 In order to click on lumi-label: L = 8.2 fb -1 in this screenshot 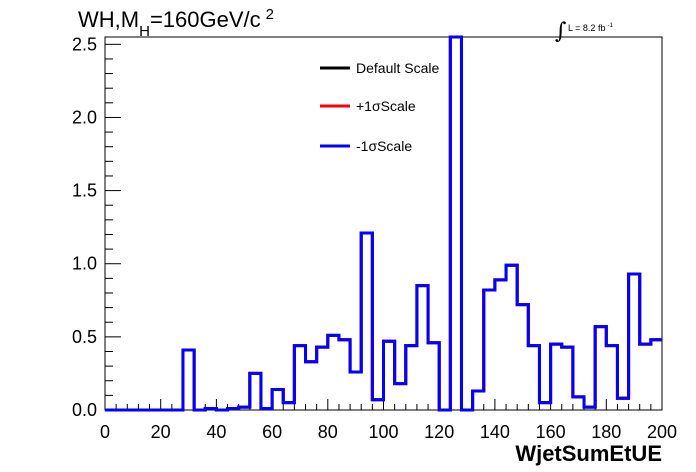, I will do `click(590, 28)`.